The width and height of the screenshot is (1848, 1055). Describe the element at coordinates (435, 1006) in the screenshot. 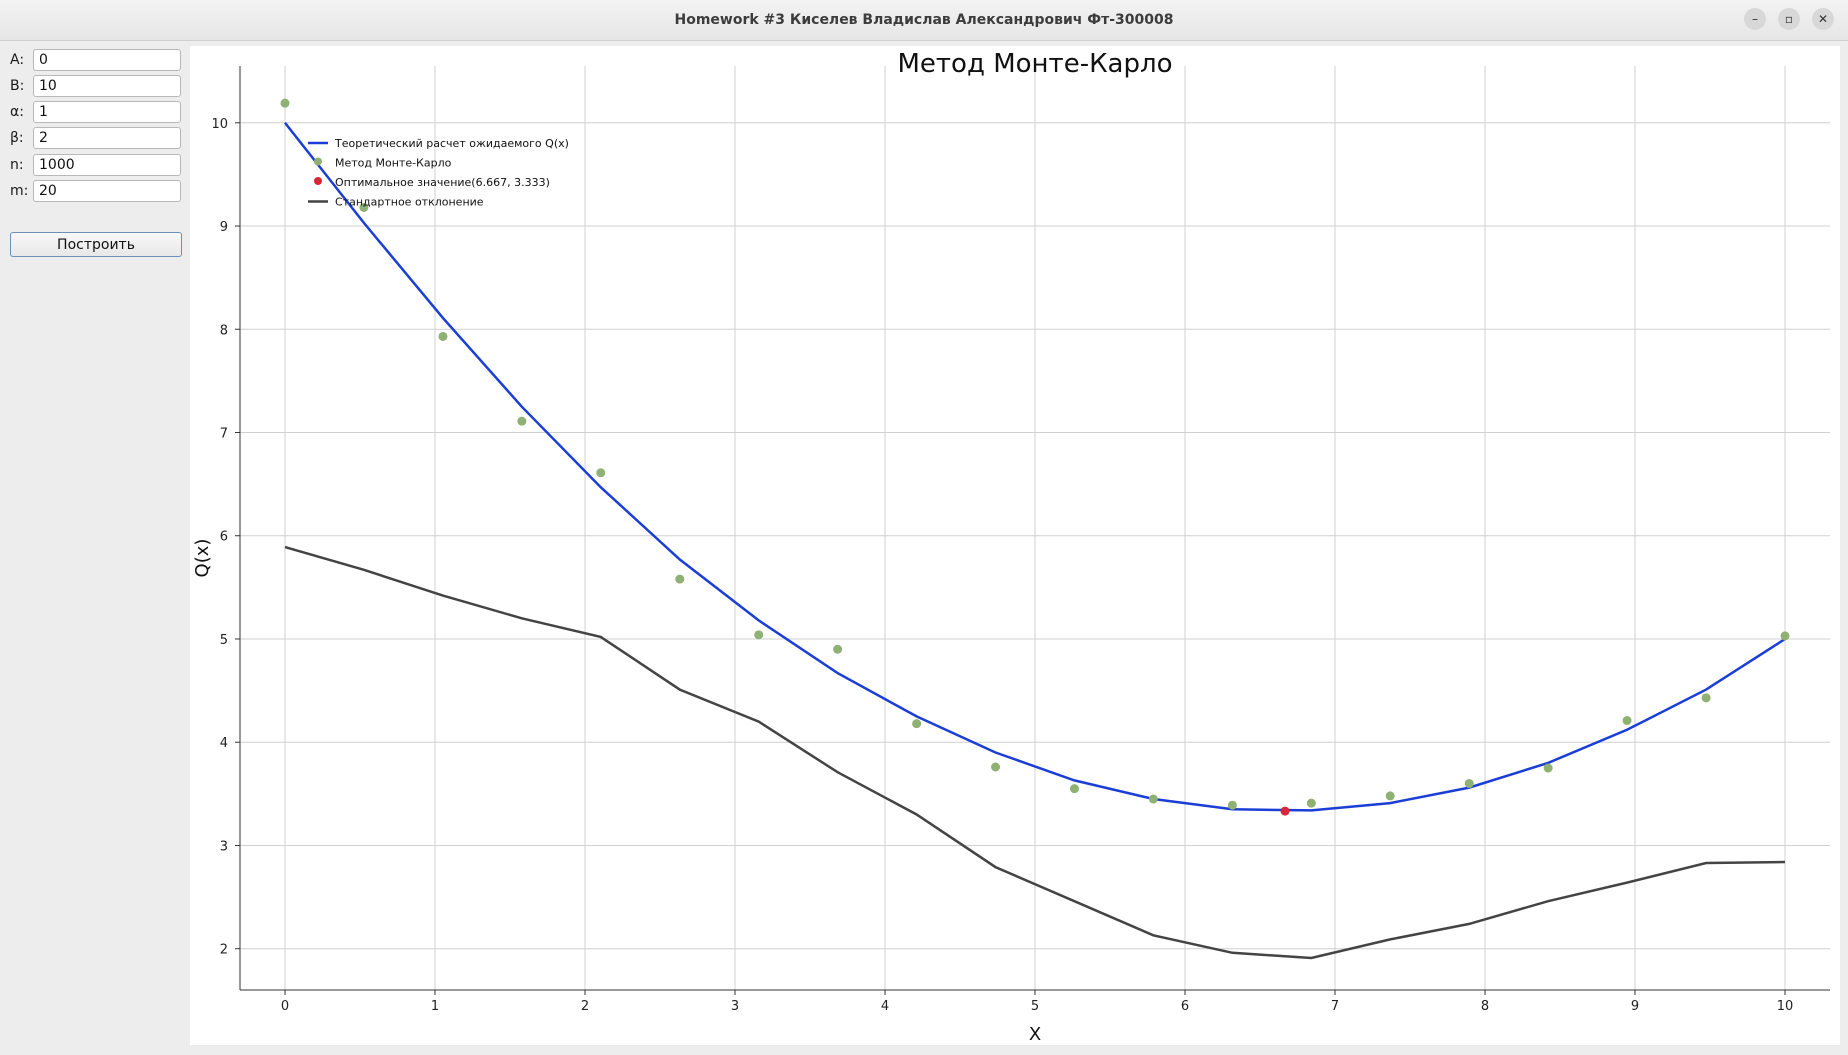

I see `x-tick-label: 1` at that location.